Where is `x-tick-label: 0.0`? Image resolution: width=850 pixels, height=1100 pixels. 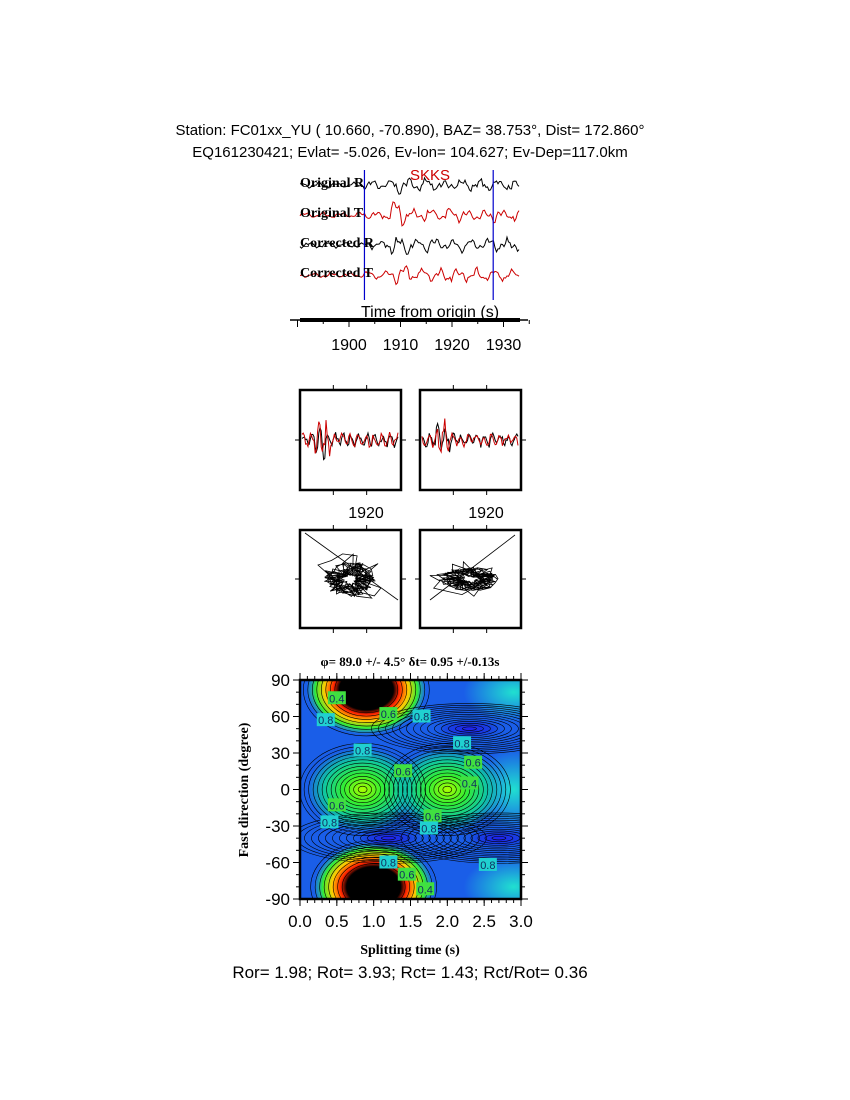
x-tick-label: 0.0 is located at coordinates (300, 921).